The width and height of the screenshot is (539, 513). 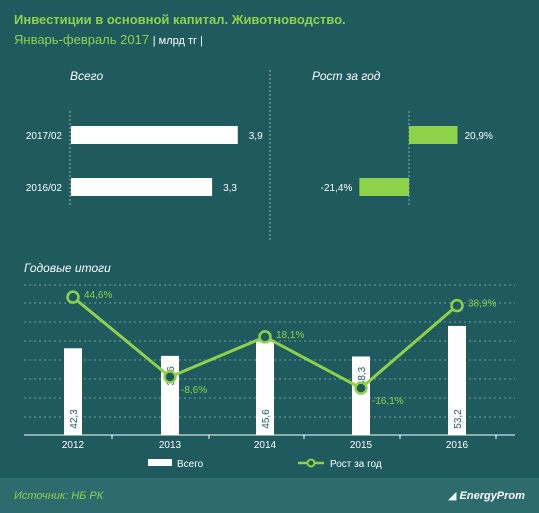 What do you see at coordinates (160, 462) in the screenshot?
I see `legend-bar-swatch` at bounding box center [160, 462].